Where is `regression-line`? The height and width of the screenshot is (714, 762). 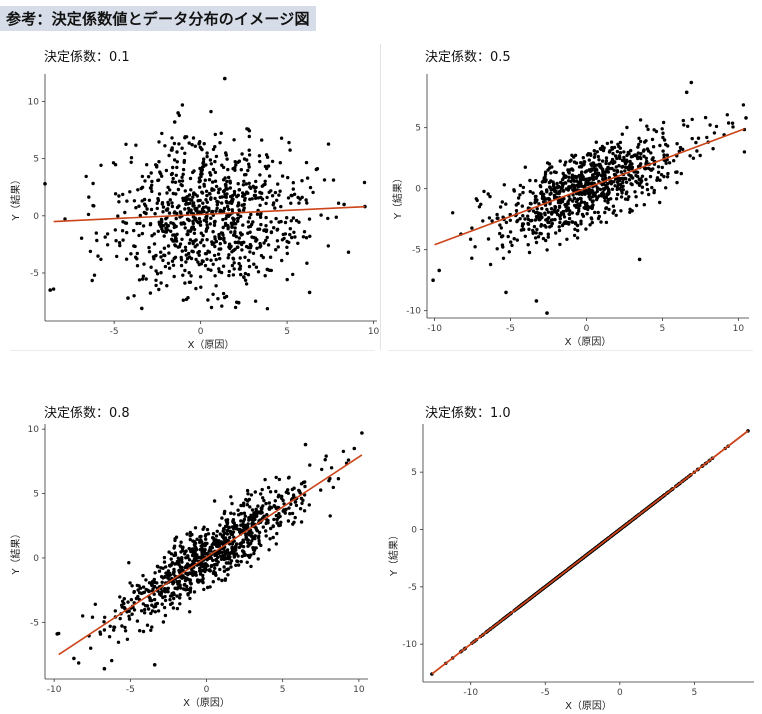
regression-line is located at coordinates (210, 555).